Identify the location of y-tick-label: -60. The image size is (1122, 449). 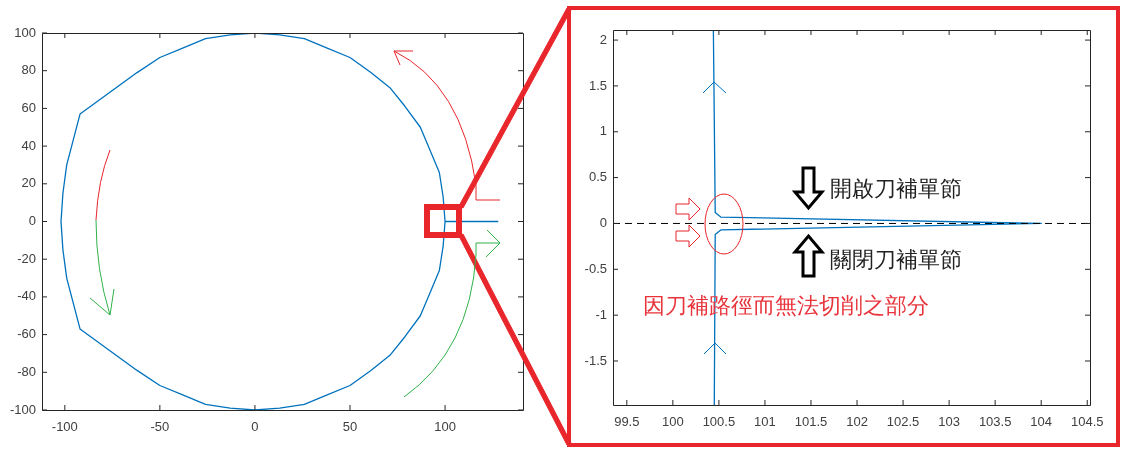
(26, 334).